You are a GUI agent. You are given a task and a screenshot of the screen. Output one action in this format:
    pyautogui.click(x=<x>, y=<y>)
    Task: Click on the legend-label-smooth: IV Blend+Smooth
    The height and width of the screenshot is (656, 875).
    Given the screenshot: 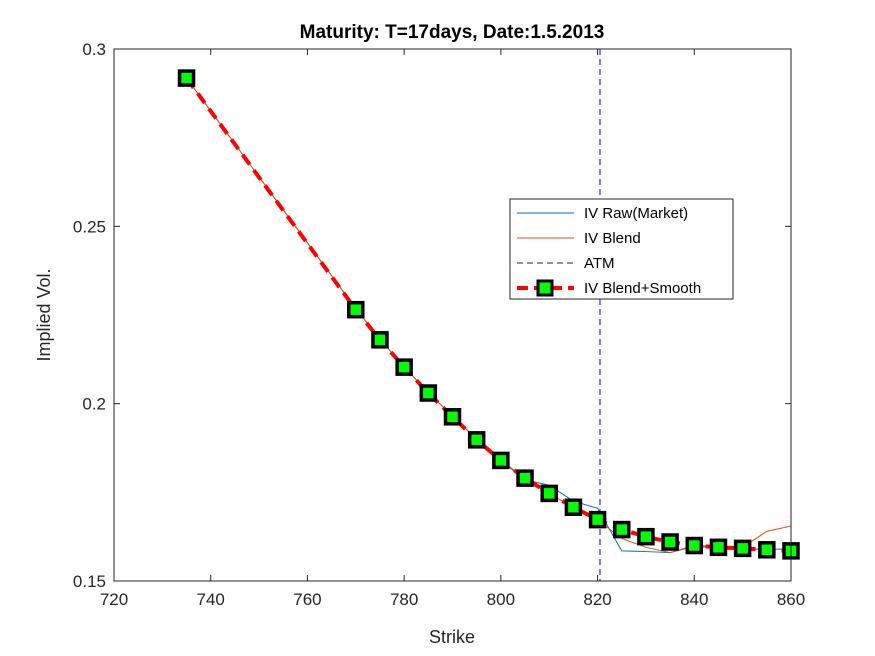 What is the action you would take?
    pyautogui.click(x=642, y=288)
    